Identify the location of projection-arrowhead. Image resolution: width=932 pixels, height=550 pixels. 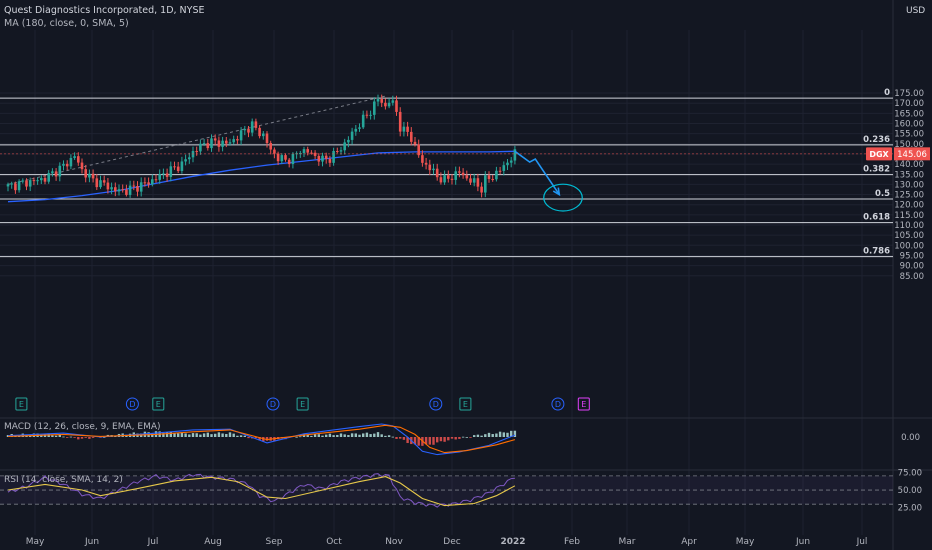
(556, 192).